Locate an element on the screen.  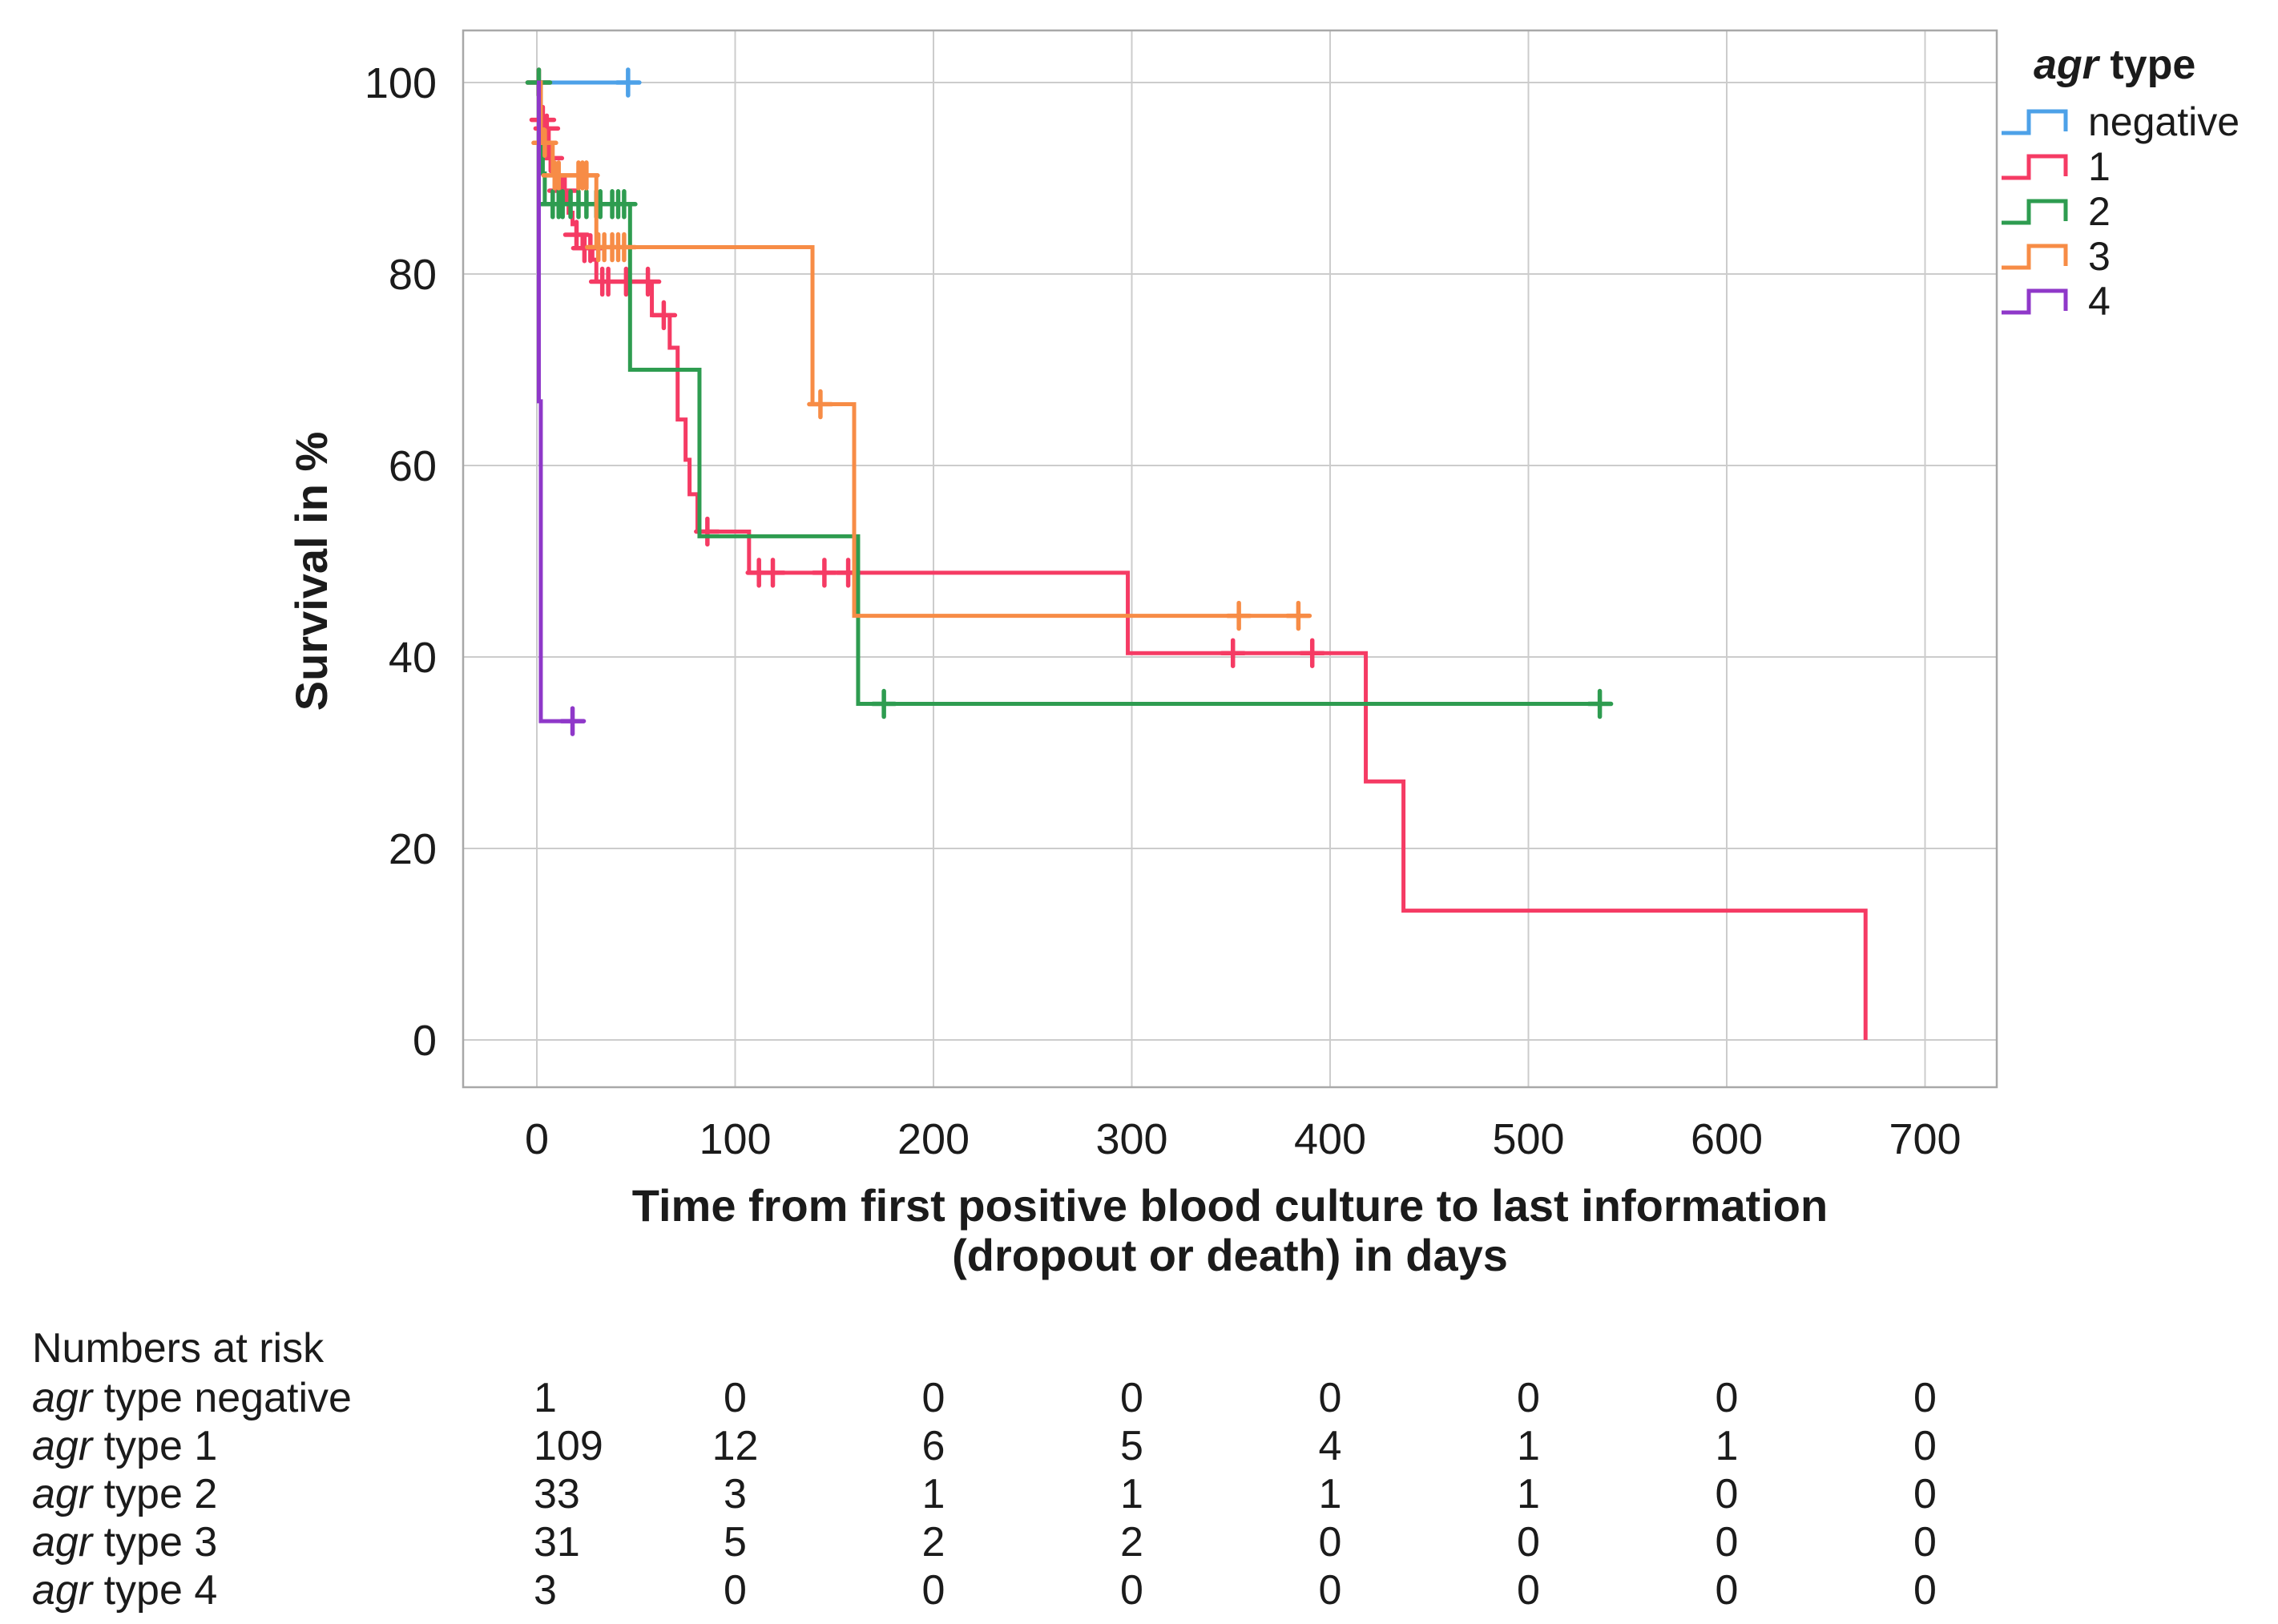
risk-row-label: agr type 4 is located at coordinates (124, 1590).